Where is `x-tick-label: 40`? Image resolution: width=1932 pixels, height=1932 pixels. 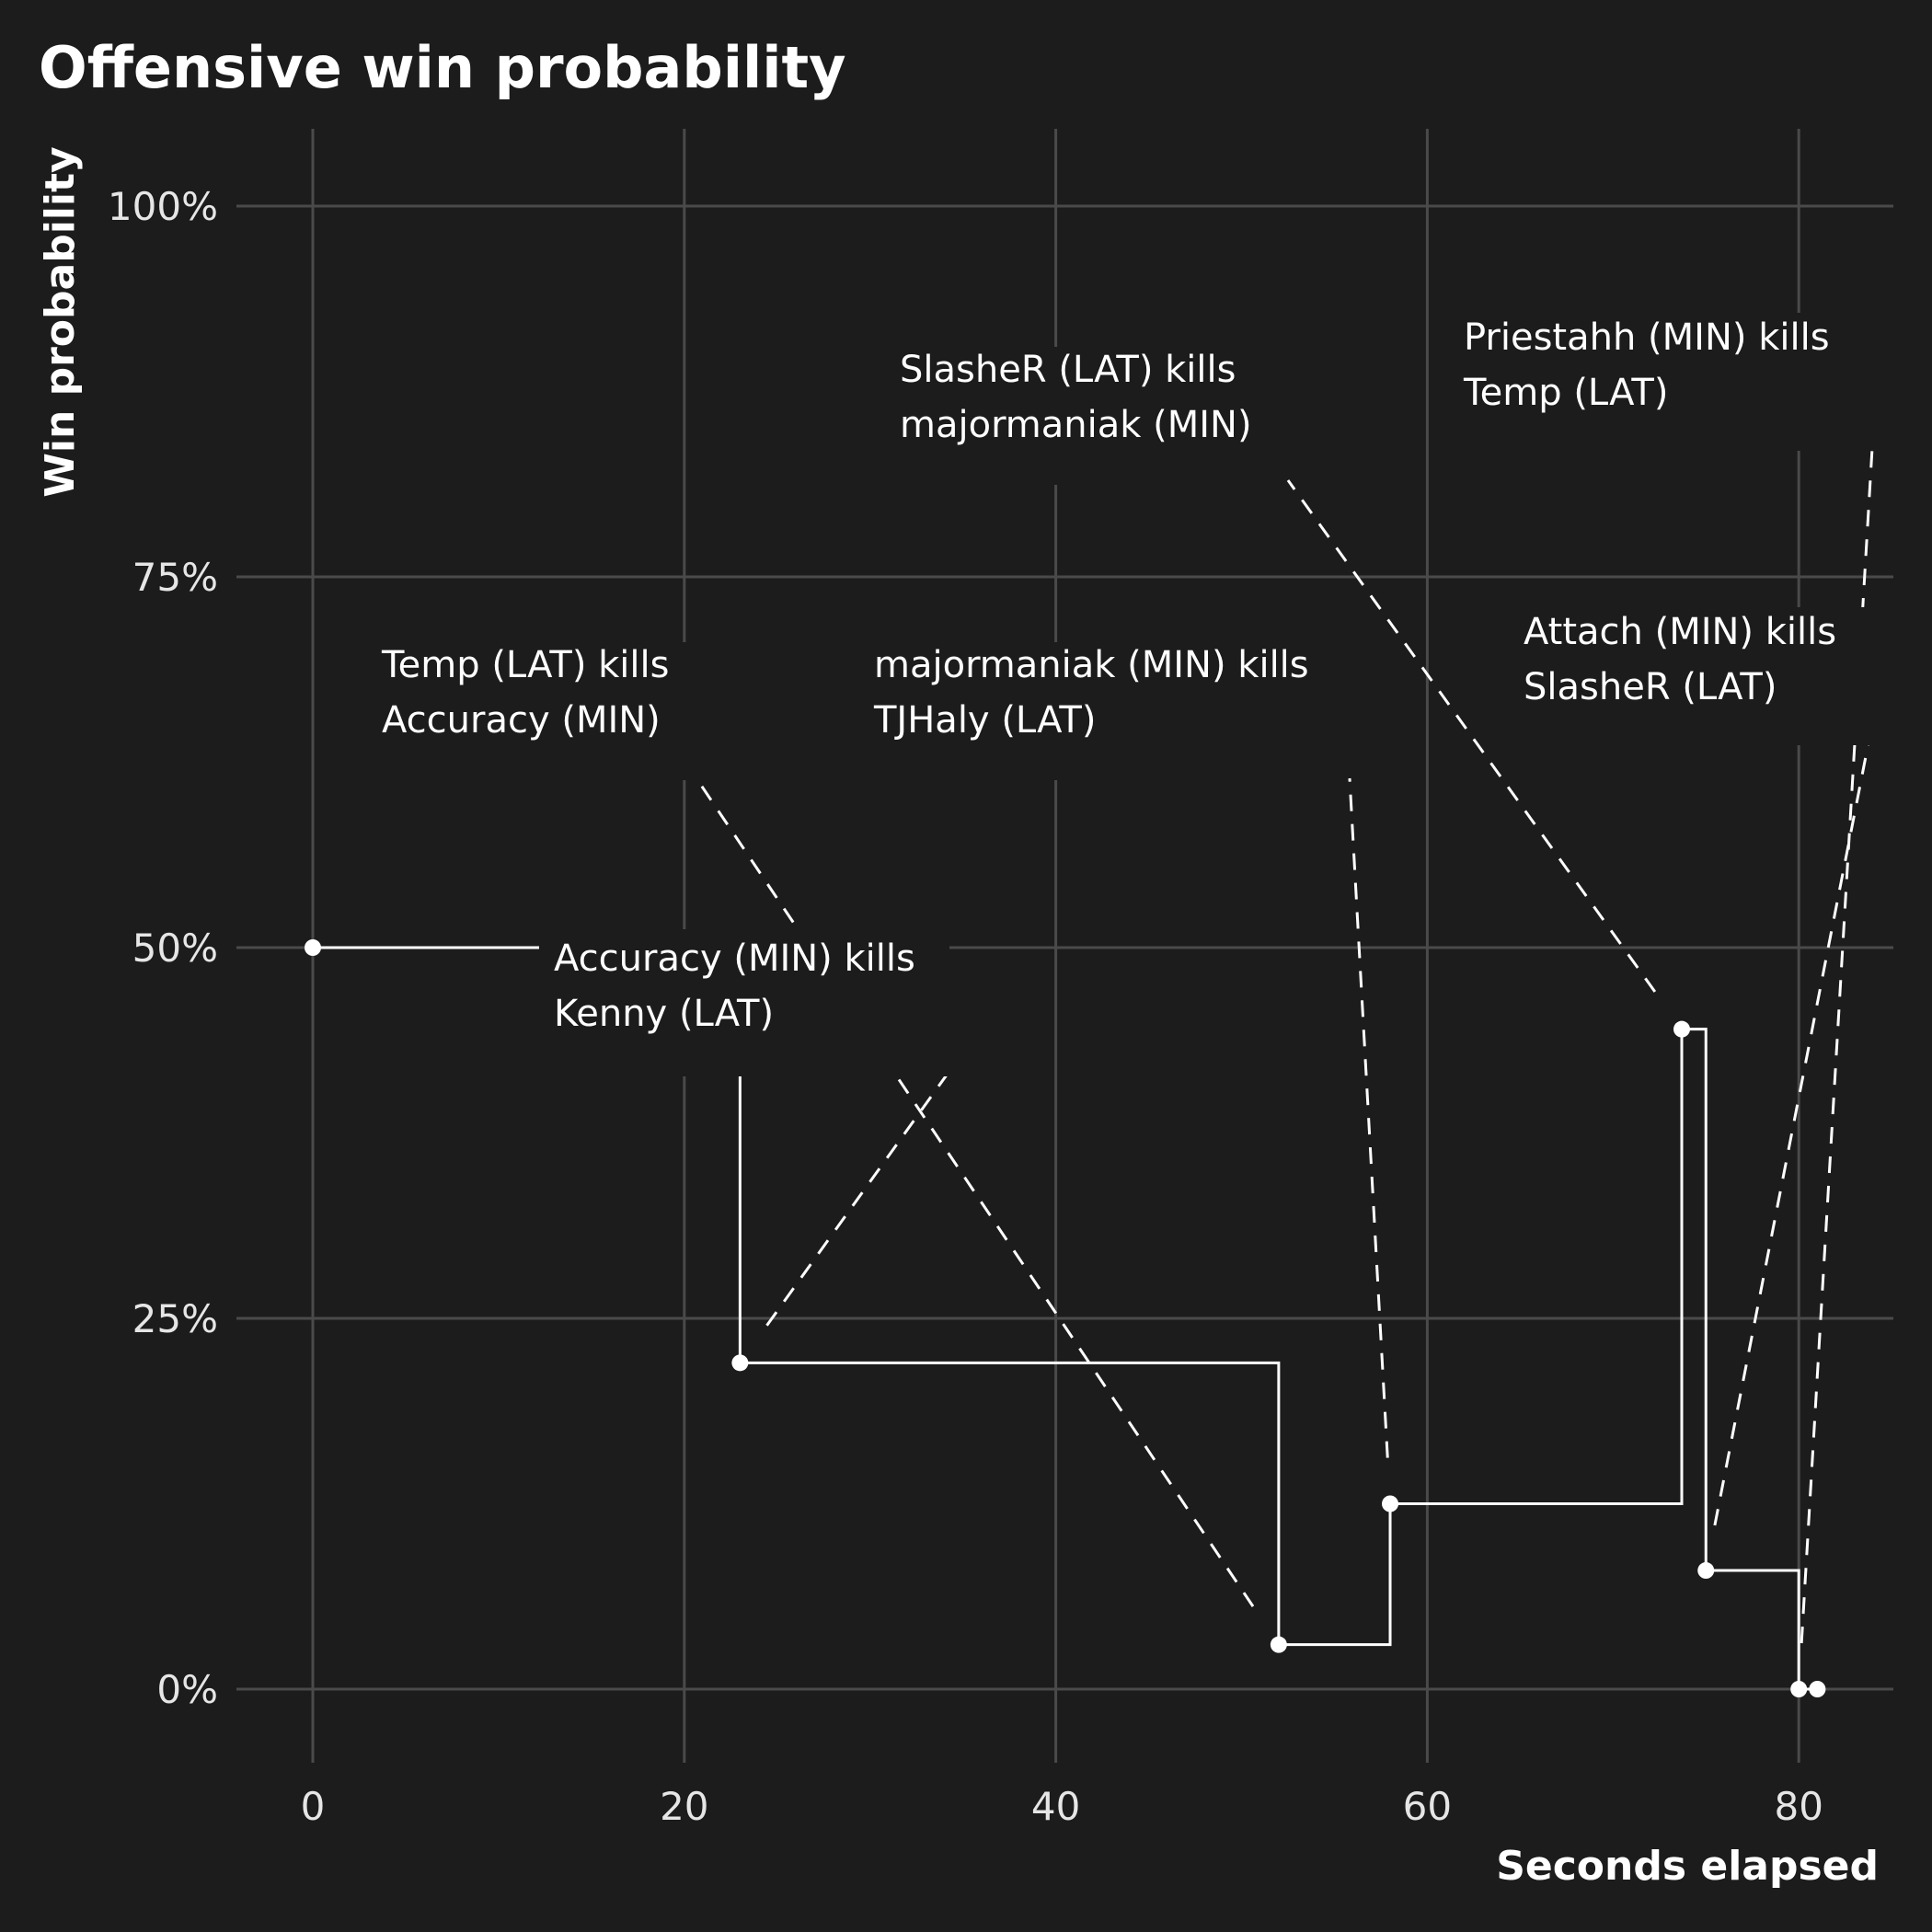
x-tick-label: 40 is located at coordinates (1055, 1806).